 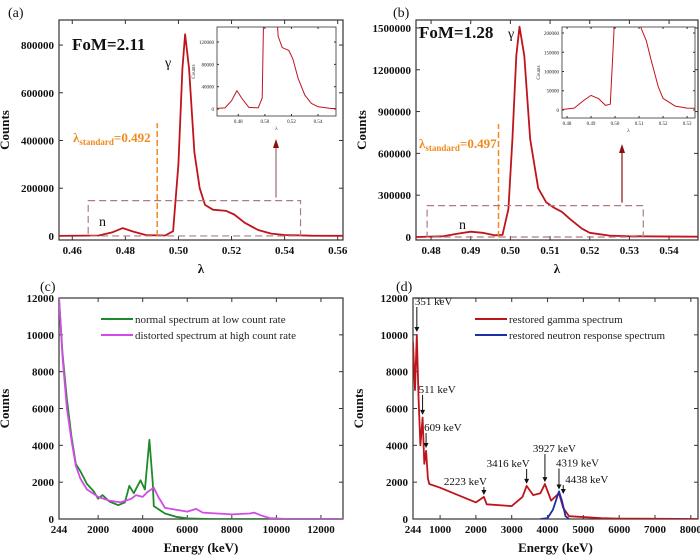 I want to click on y-tick-label: 900000, so click(x=395, y=113).